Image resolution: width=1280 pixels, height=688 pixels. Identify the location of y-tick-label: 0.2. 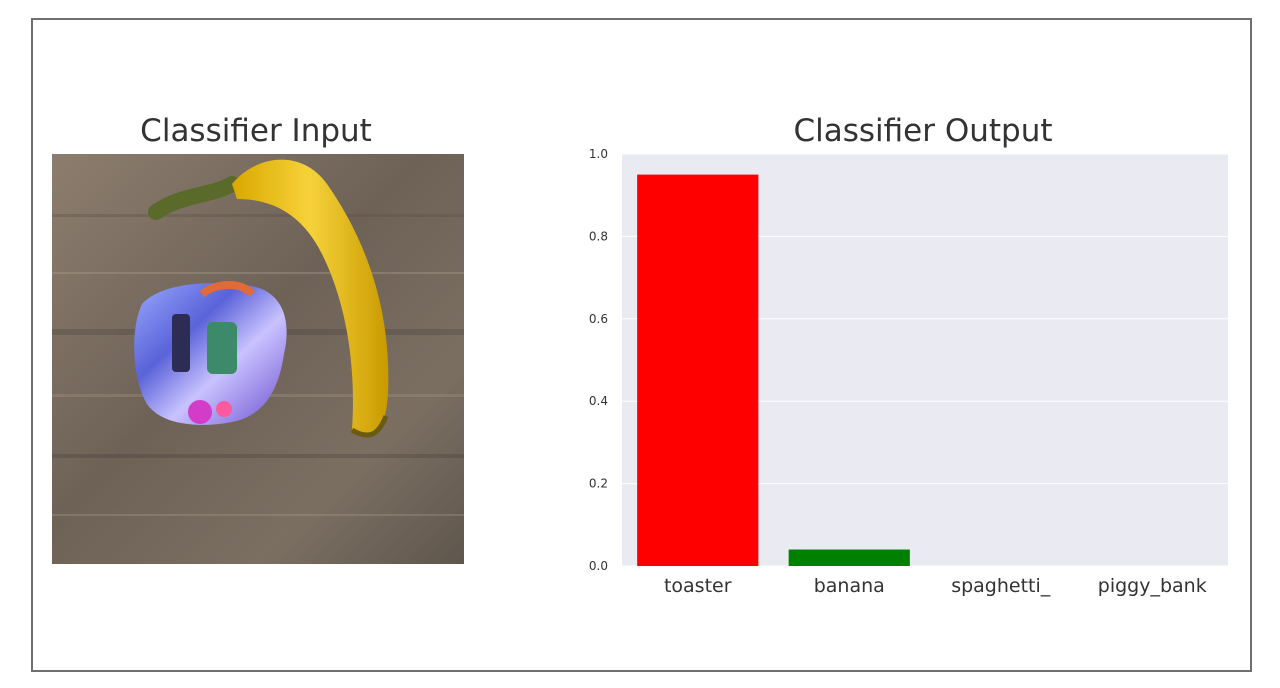
(598, 484).